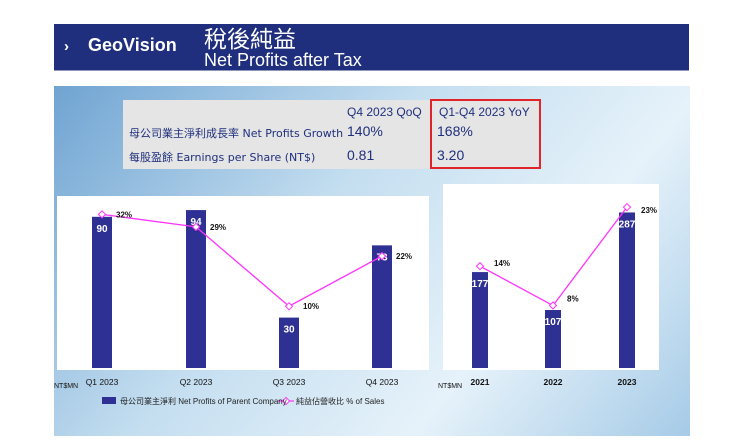  Describe the element at coordinates (109, 400) in the screenshot. I see `legend-bar-swatch` at that location.